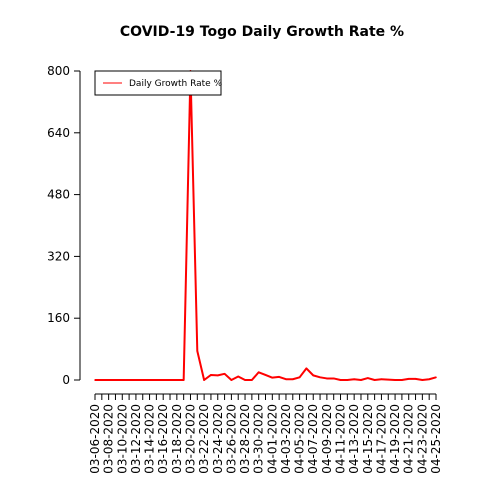 Image resolution: width=480 pixels, height=480 pixels. What do you see at coordinates (136, 439) in the screenshot?
I see `x-tick-label: 03-12-2020` at bounding box center [136, 439].